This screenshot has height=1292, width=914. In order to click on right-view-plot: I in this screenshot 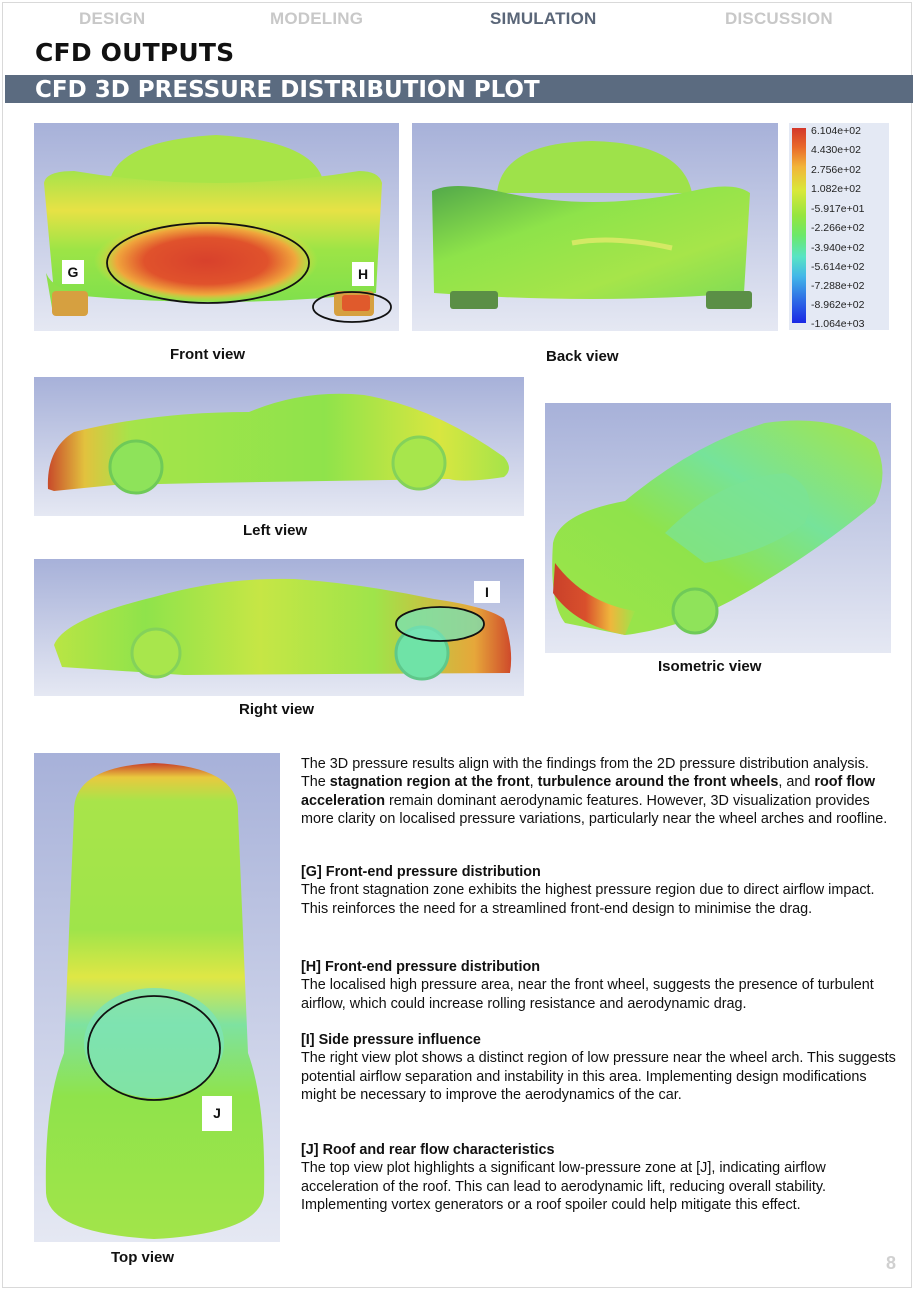, I will do `click(279, 627)`.